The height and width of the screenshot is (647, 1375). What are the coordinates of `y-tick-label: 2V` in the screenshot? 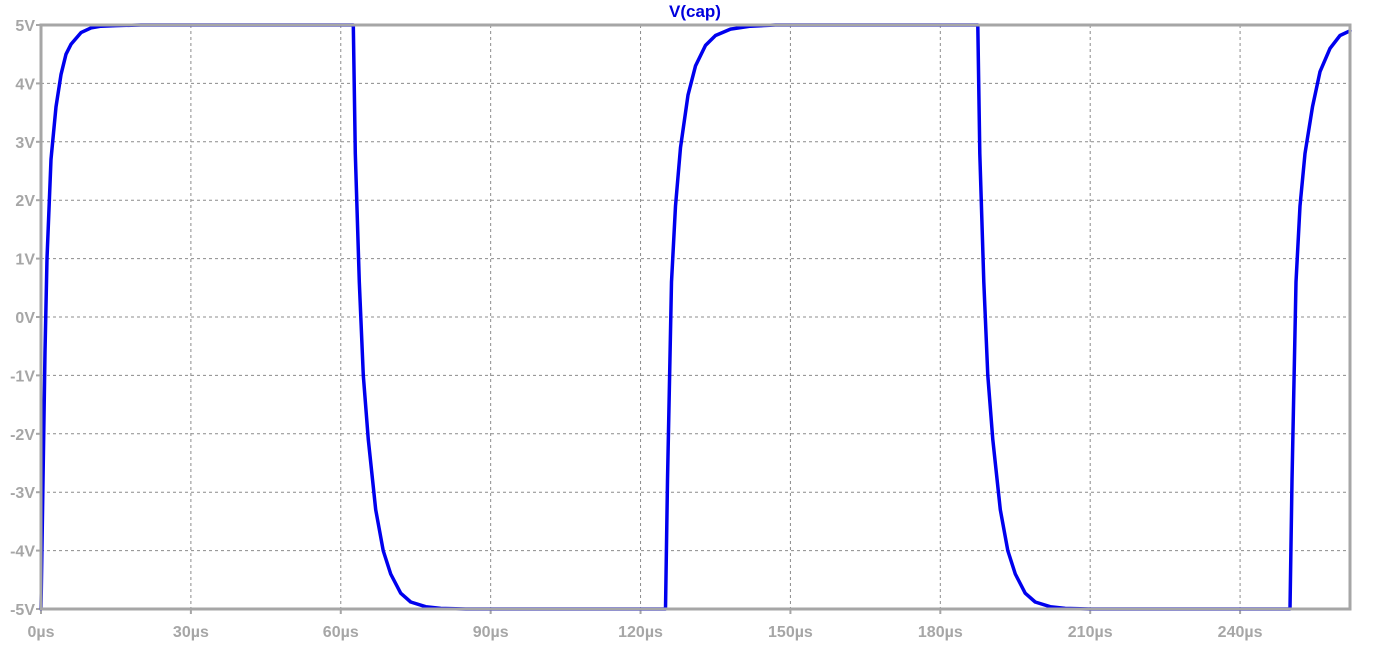 It's located at (25, 201).